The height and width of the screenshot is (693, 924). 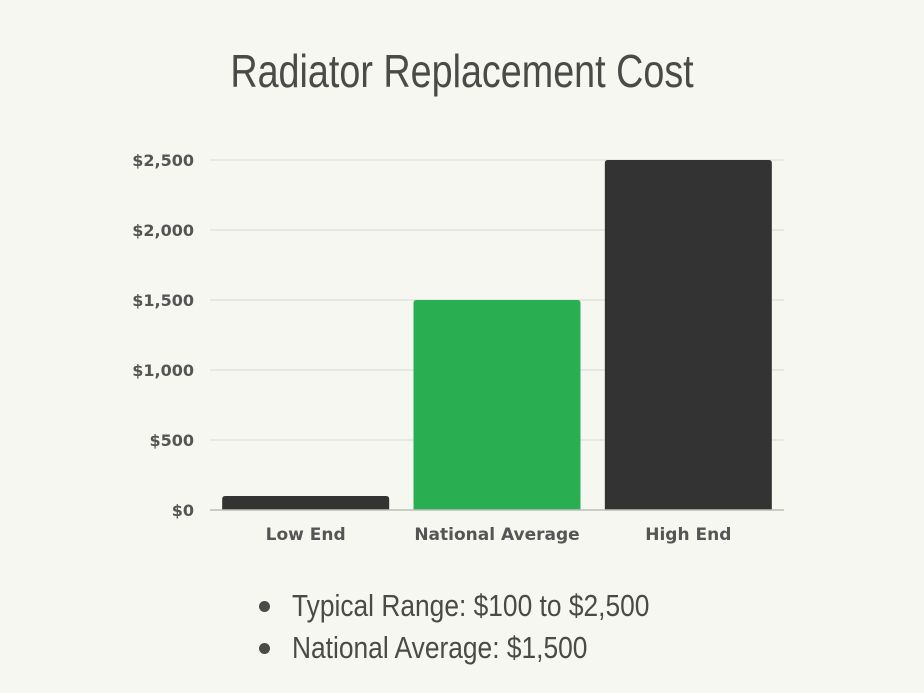 I want to click on note-national-average: National Average: $1,500, so click(x=440, y=647).